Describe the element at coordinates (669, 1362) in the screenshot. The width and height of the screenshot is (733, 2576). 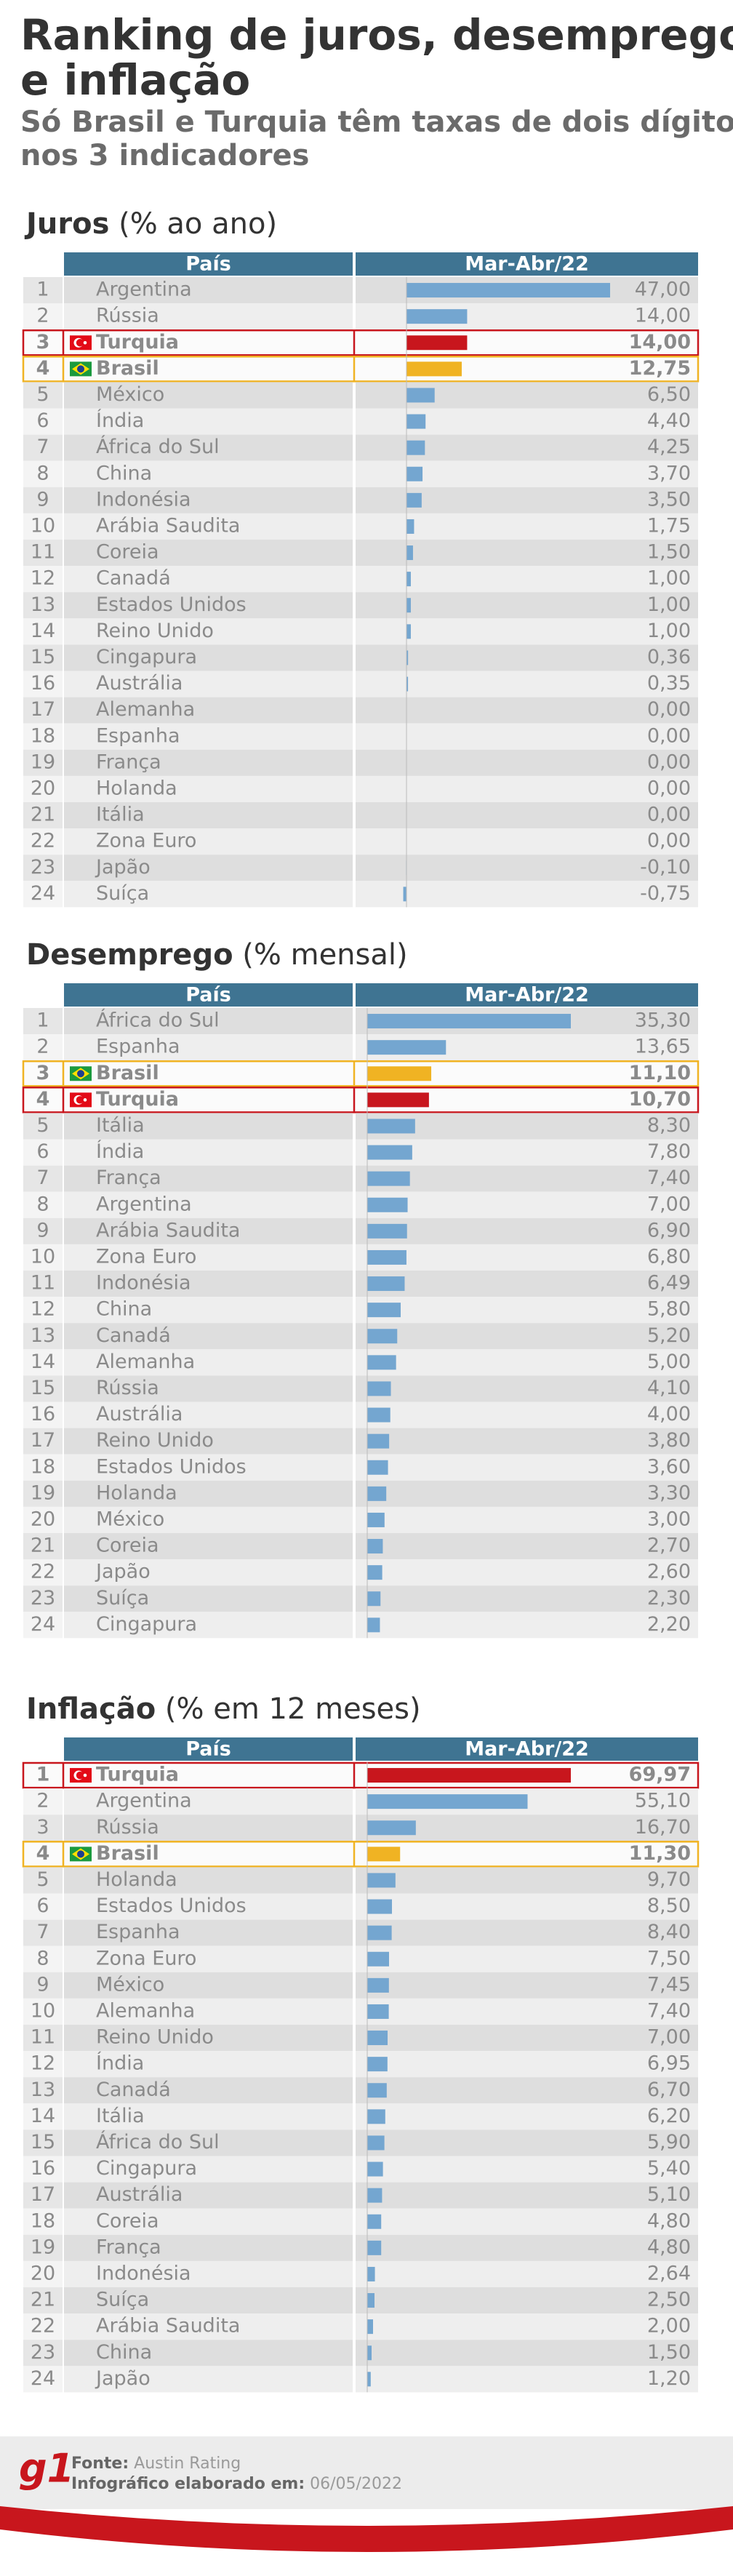
I see `value-label: 5,00` at that location.